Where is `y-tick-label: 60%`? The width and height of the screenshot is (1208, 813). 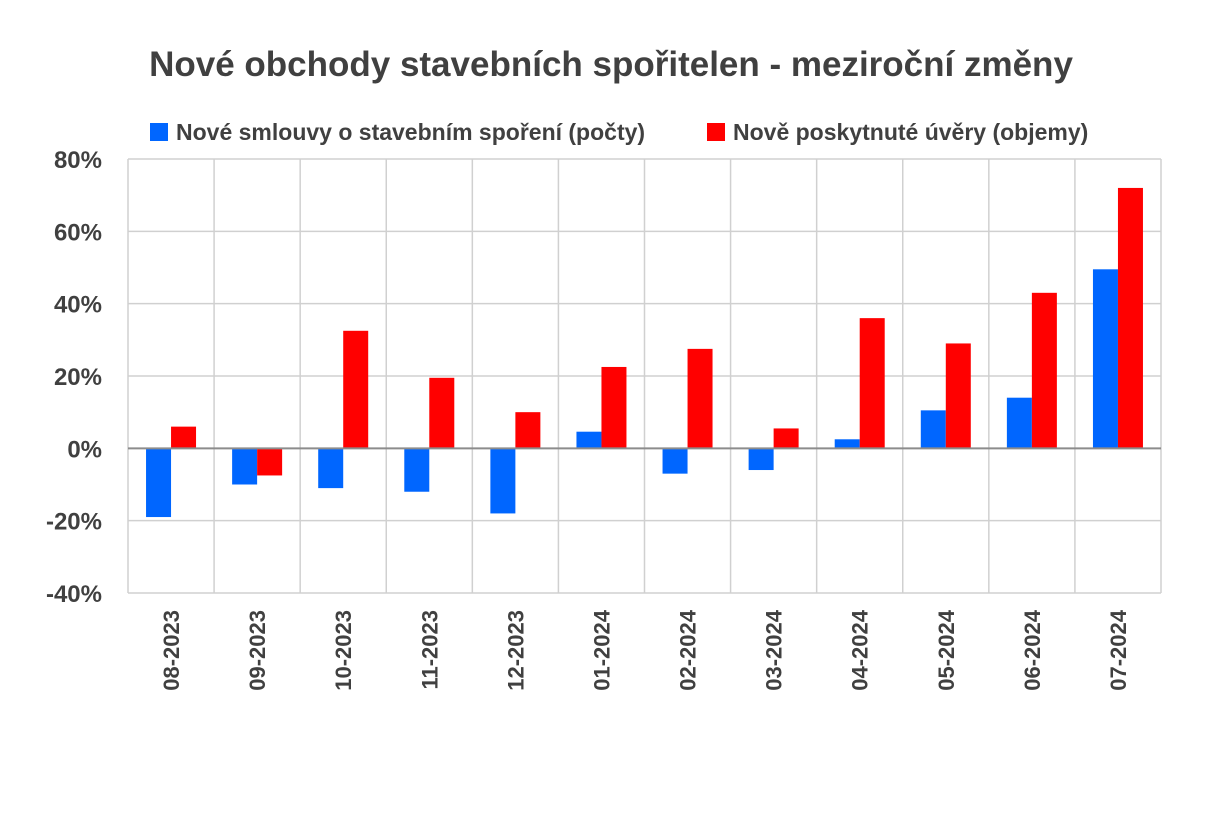
y-tick-label: 60% is located at coordinates (78, 232).